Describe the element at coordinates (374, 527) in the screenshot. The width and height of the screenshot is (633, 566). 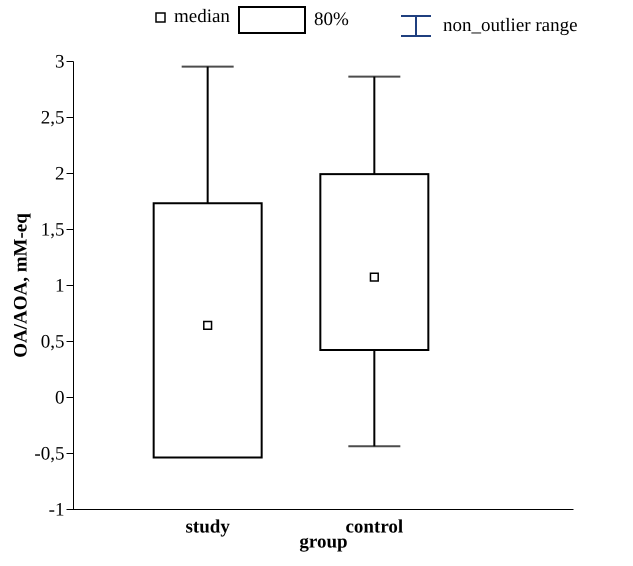
I see `x-tick-label: control` at that location.